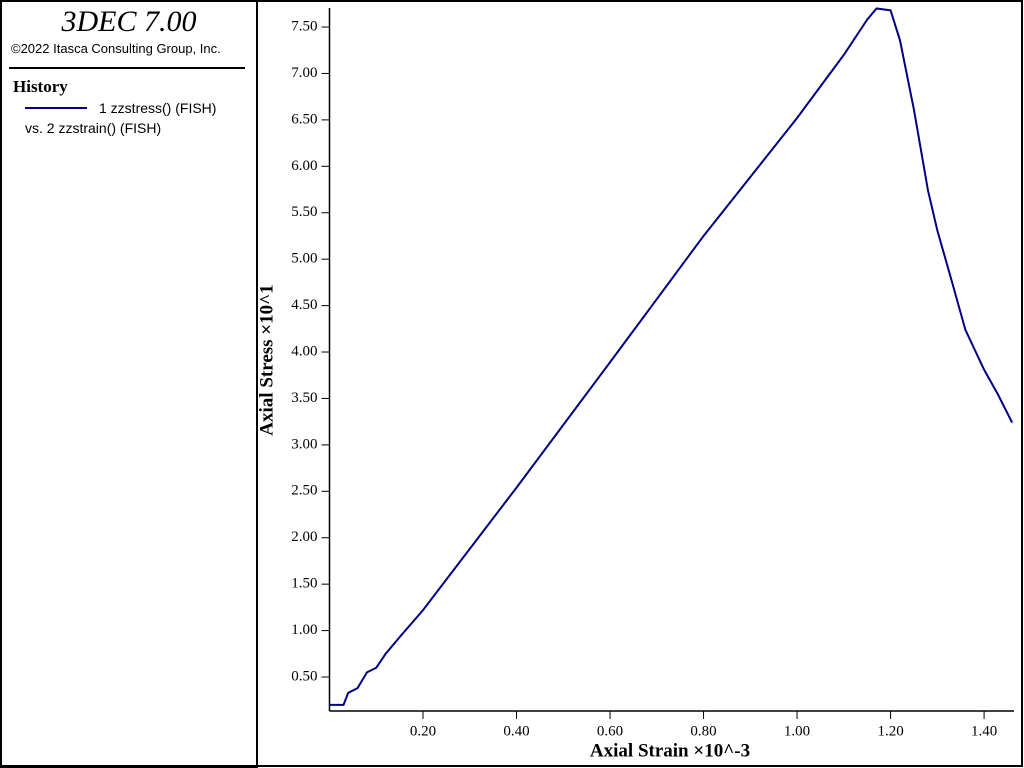 Image resolution: width=1024 pixels, height=768 pixels. Describe the element at coordinates (93, 128) in the screenshot. I see `legend-entry: vs. 2 zzstrain() (FISH)` at that location.